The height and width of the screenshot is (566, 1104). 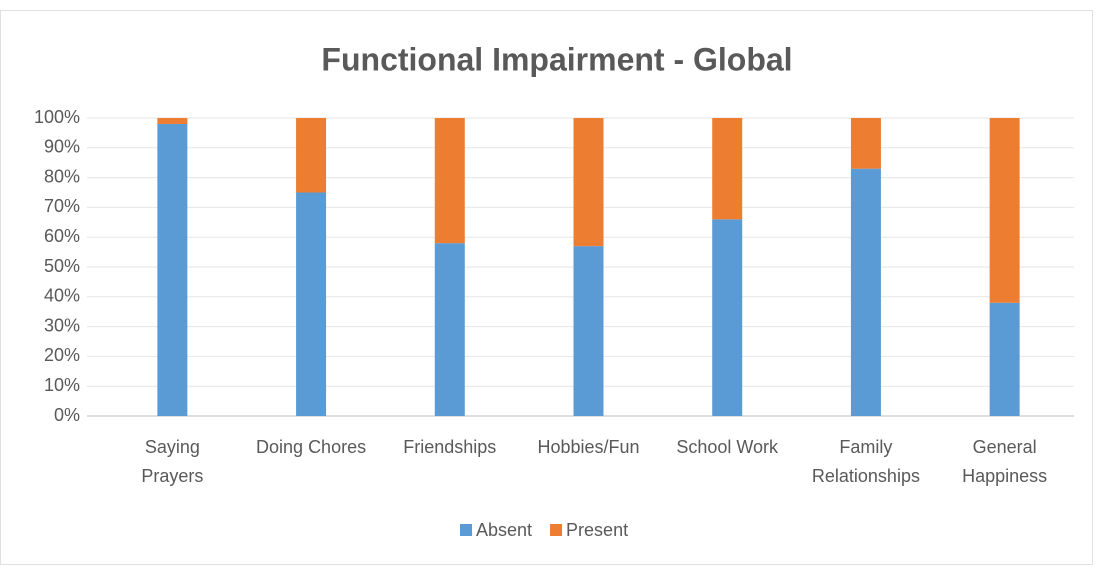 I want to click on x-tick-label: Family Relationships, so click(x=866, y=461).